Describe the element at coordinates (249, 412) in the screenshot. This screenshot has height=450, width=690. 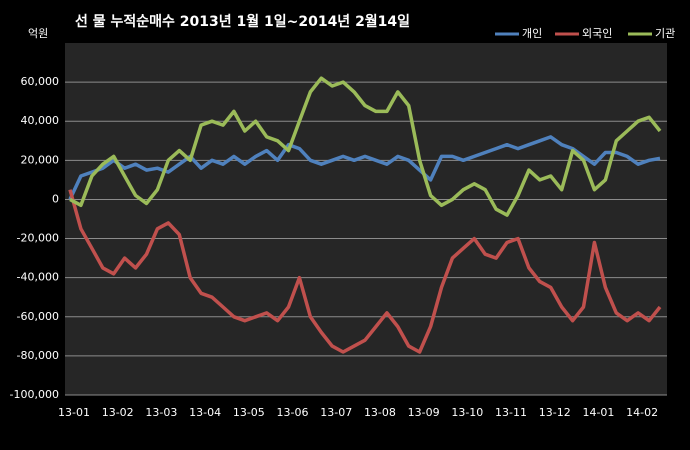
I see `x-tick-label: 13-05` at that location.